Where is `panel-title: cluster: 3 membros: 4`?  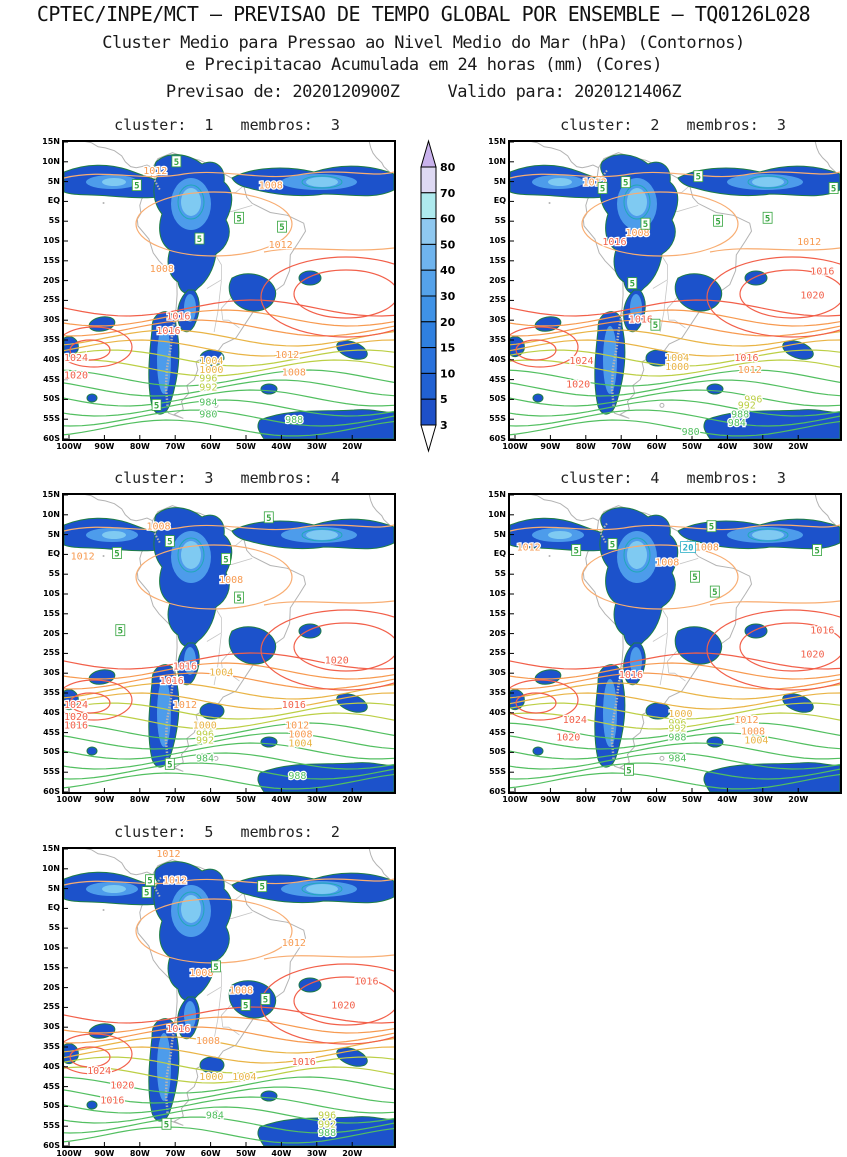
panel-title: cluster: 3 membros: 4 is located at coordinates (227, 478).